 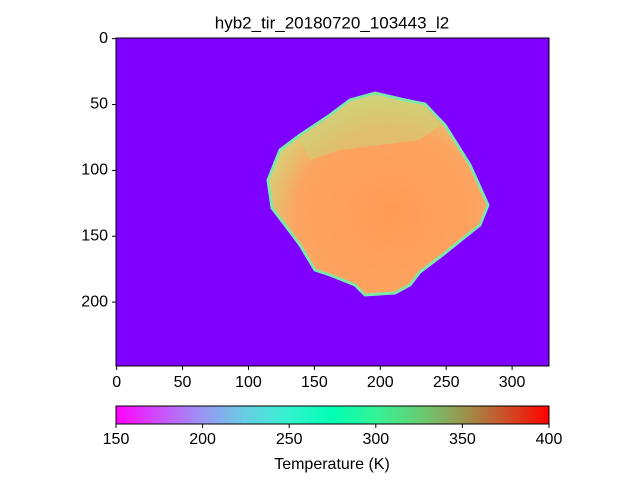 I want to click on colorbar-tick-label: 300, so click(x=375, y=439).